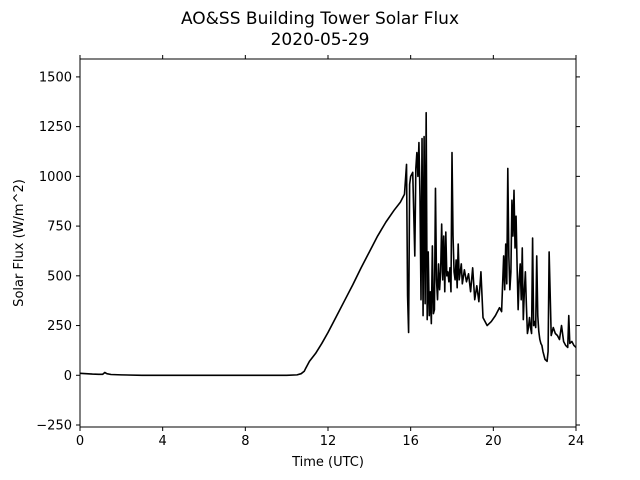 The width and height of the screenshot is (640, 480). Describe the element at coordinates (59, 227) in the screenshot. I see `y-tick-label: 750` at that location.